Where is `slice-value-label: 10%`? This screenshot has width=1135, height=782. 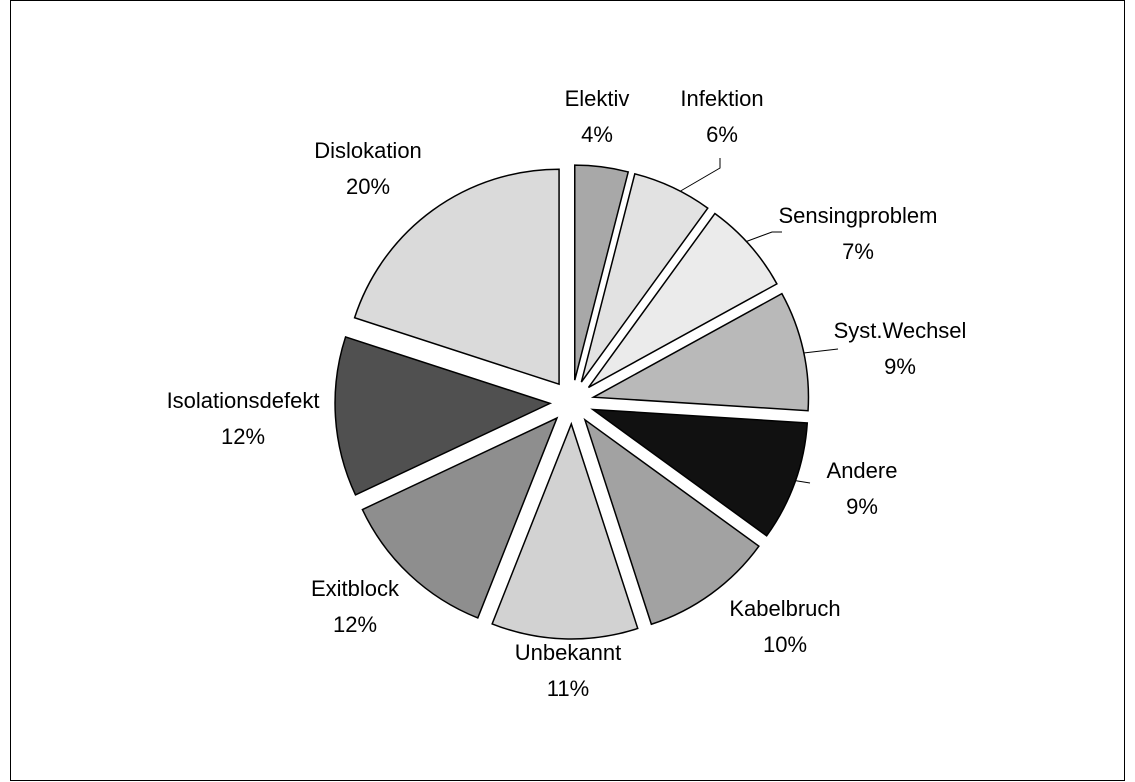 slice-value-label: 10% is located at coordinates (785, 644).